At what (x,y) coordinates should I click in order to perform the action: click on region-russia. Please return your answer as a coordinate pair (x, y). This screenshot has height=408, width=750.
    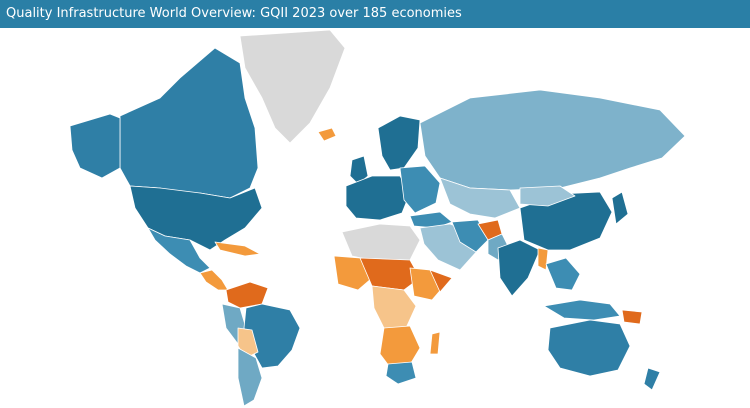
    Looking at the image, I should click on (552, 140).